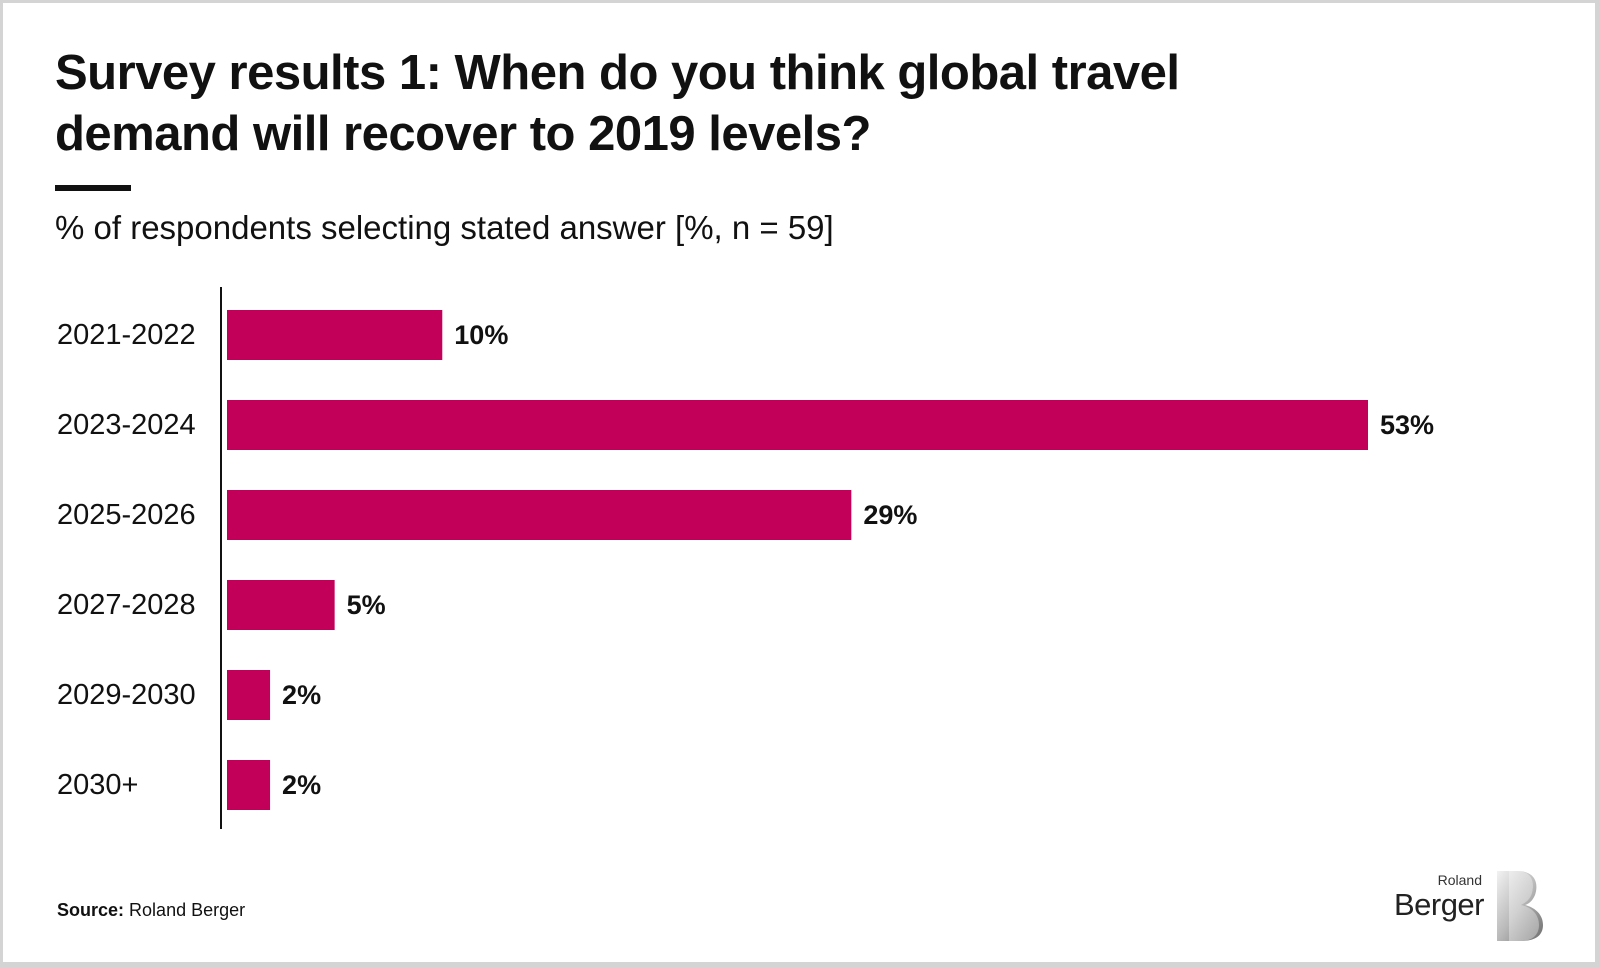 The height and width of the screenshot is (967, 1600). Describe the element at coordinates (91, 910) in the screenshot. I see `source-label: Source:` at that location.